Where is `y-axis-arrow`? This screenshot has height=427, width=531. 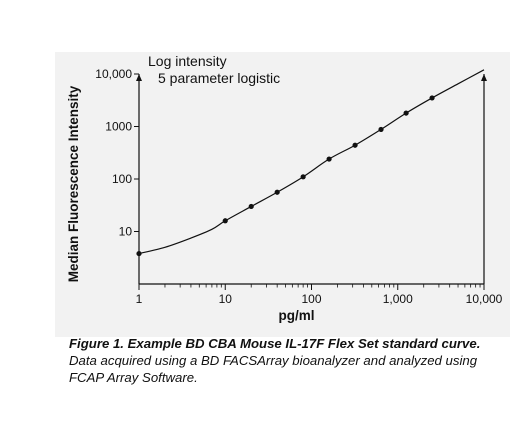
y-axis-arrow is located at coordinates (139, 77).